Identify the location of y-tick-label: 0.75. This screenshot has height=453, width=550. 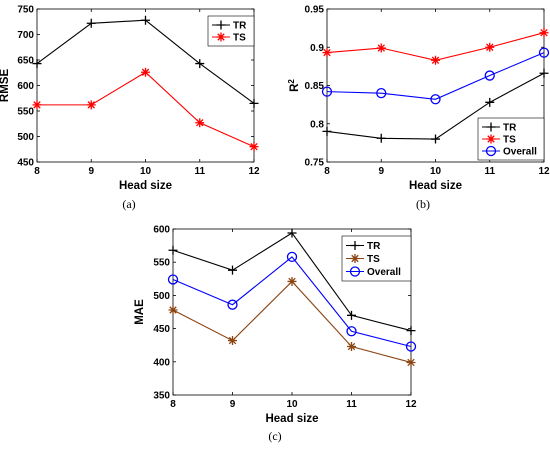
(315, 163).